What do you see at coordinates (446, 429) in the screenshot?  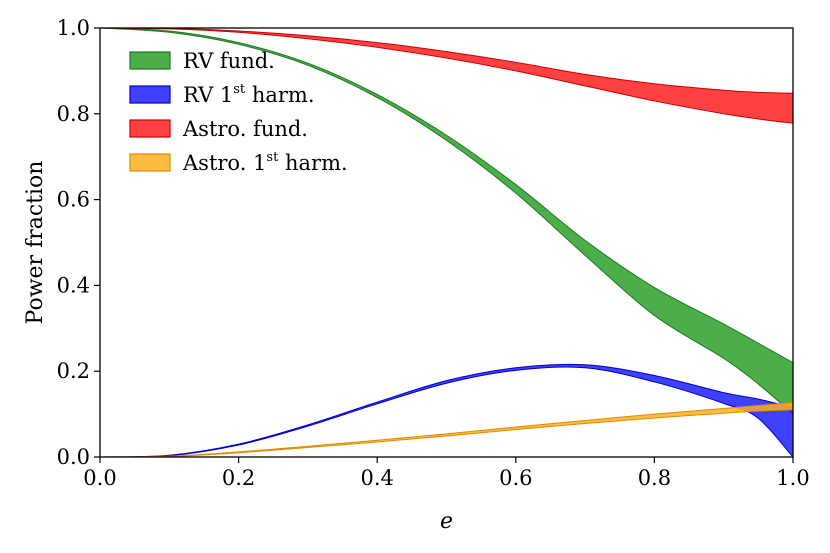 I see `band-astro-1st-harm` at bounding box center [446, 429].